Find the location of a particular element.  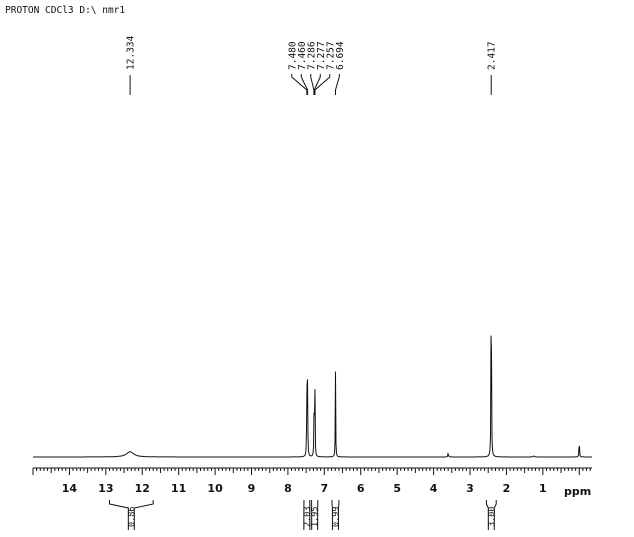

integral-value: 3.00 is located at coordinates (492, 517).